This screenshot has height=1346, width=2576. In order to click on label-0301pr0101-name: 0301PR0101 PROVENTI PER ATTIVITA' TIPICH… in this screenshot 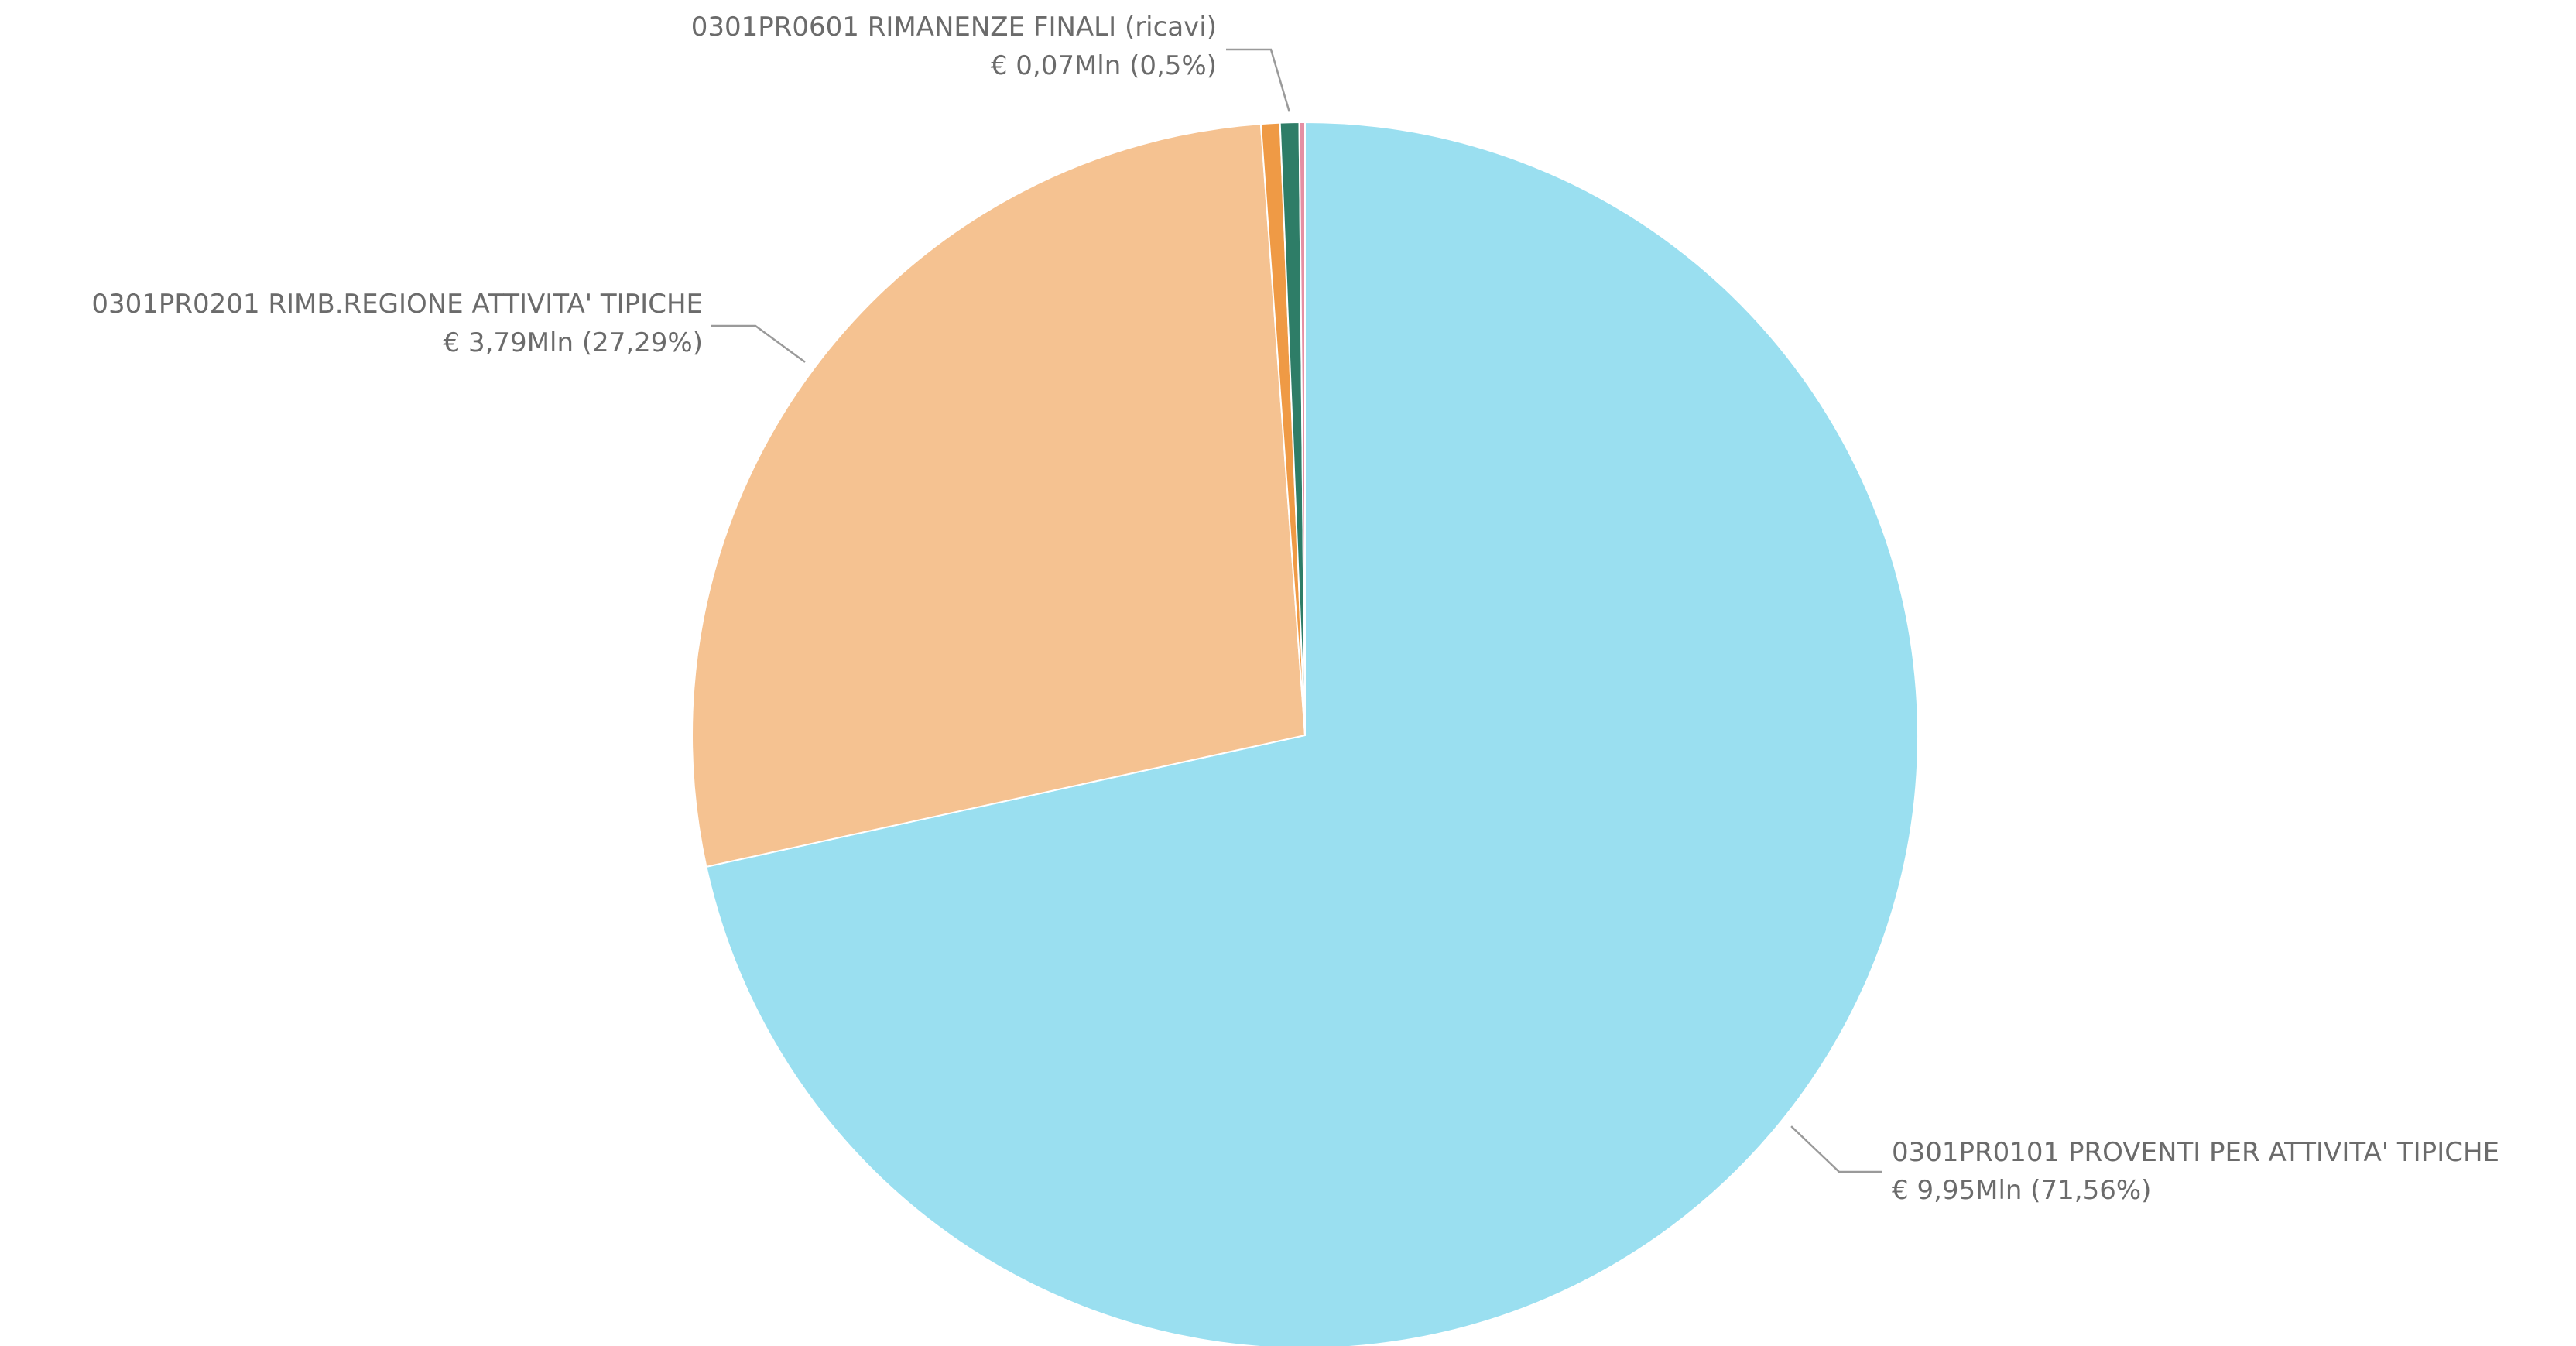, I will do `click(2195, 1153)`.